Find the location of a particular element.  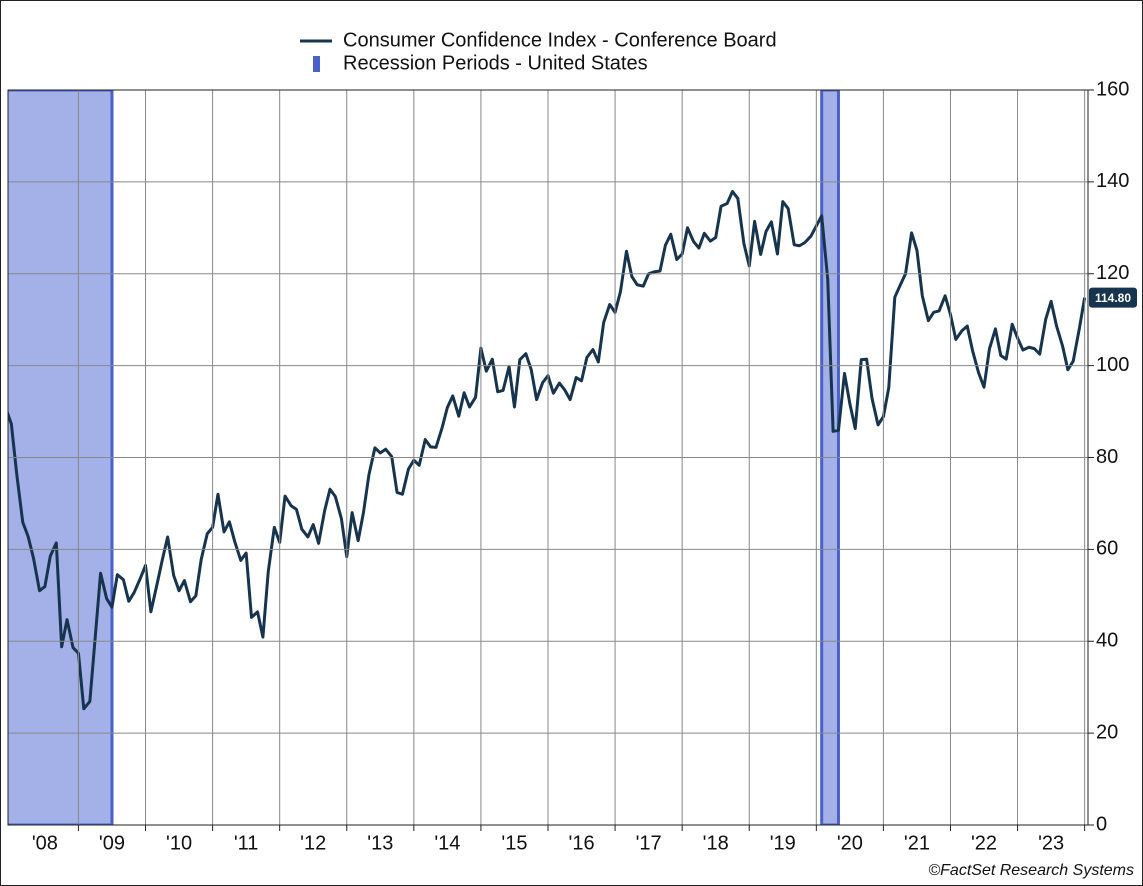

x-tick-label: '20 is located at coordinates (850, 843).